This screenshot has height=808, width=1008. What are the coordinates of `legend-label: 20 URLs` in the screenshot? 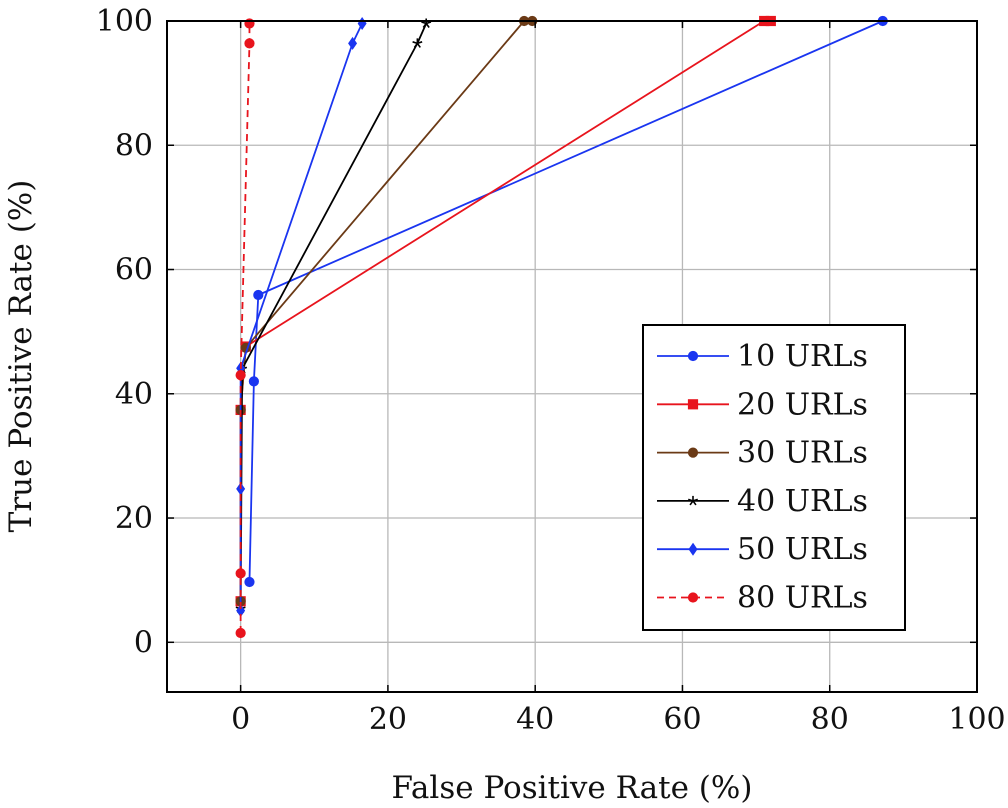 It's located at (802, 404).